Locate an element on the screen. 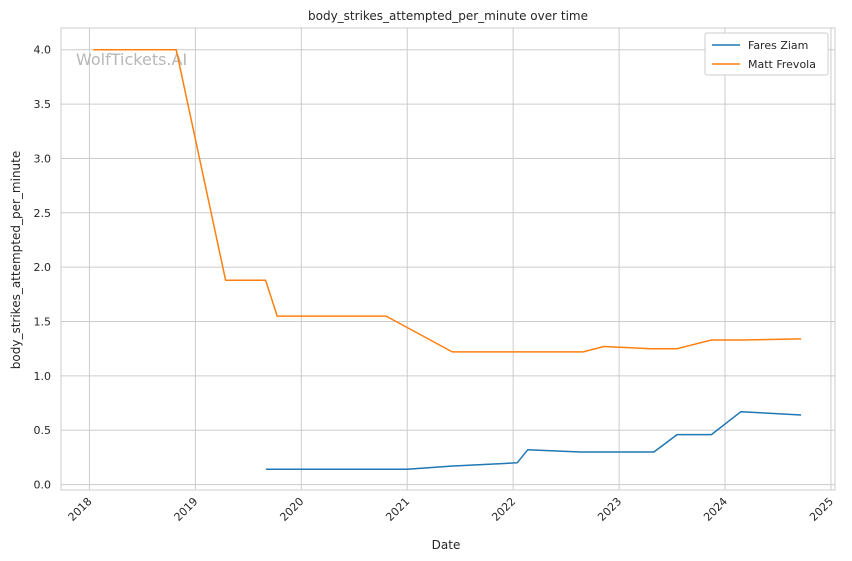 This screenshot has width=852, height=561. y-tick-label: 1.0 is located at coordinates (43, 376).